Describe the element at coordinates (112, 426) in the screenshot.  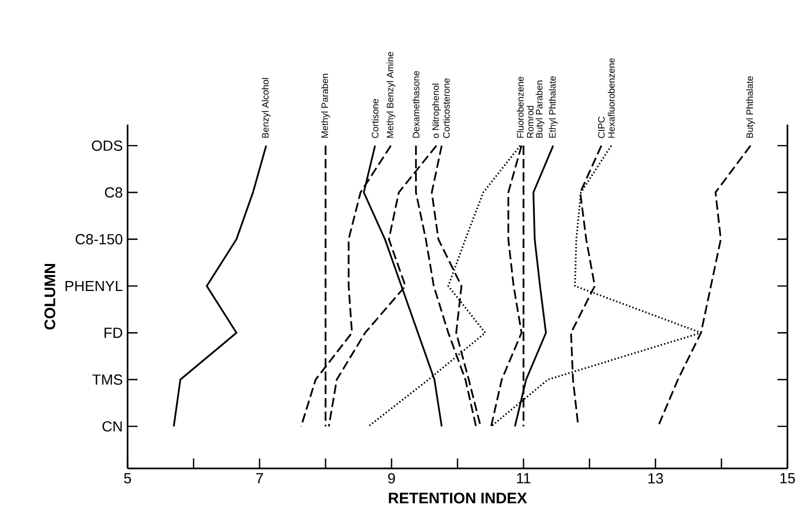
I see `y-tick-label: CN` at that location.